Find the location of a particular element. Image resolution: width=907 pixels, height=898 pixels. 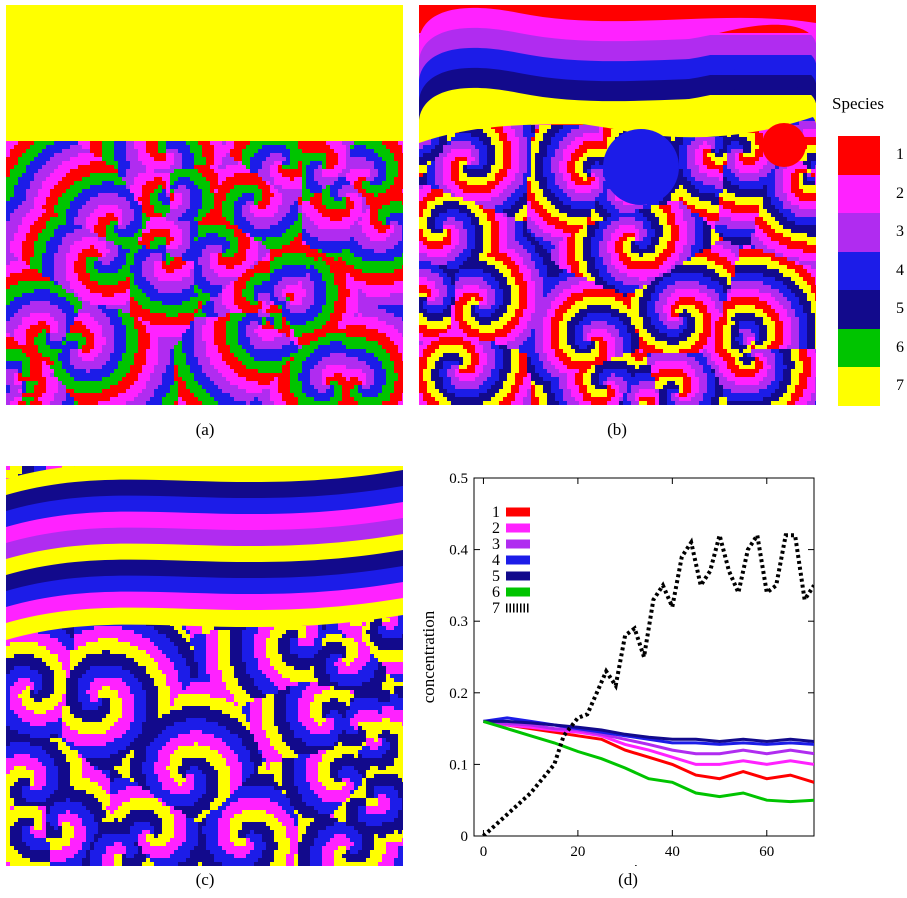

legend-label-7: 7 is located at coordinates (900, 386).